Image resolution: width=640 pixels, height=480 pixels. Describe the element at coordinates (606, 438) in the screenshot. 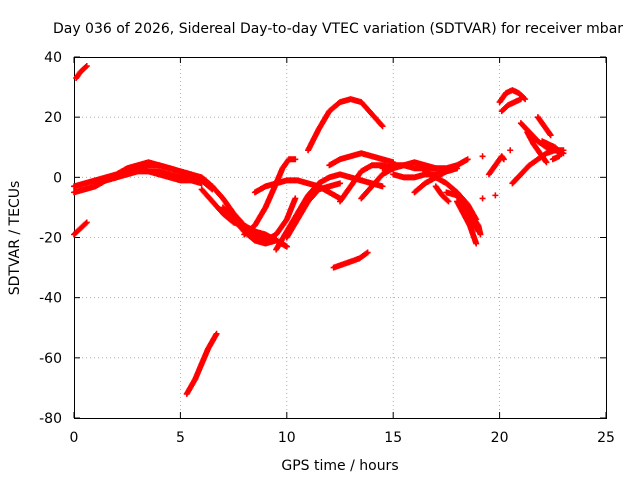

I see `x-tick-label: 25` at that location.